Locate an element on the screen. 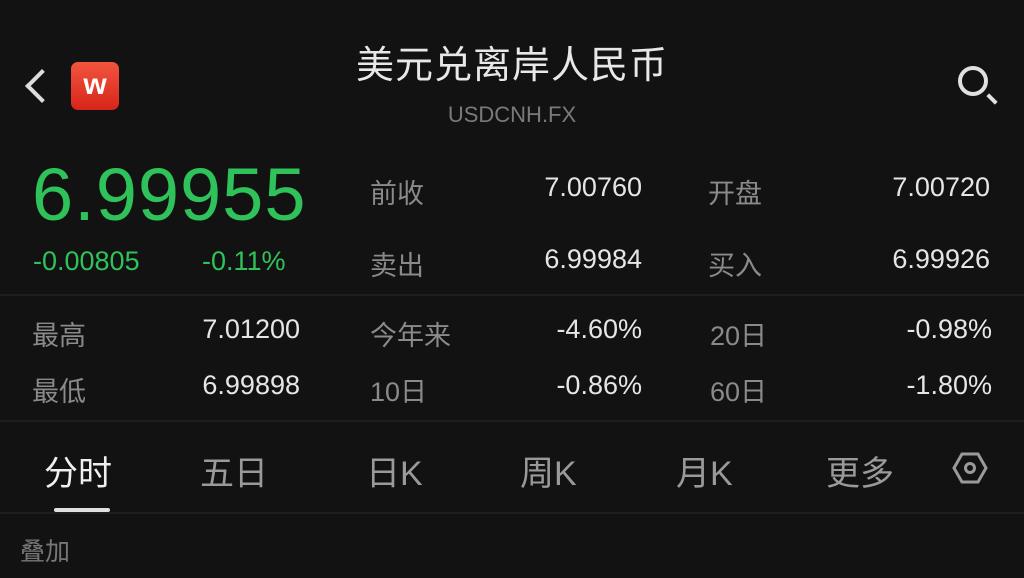  stat-value: 6.99898 is located at coordinates (251, 385).